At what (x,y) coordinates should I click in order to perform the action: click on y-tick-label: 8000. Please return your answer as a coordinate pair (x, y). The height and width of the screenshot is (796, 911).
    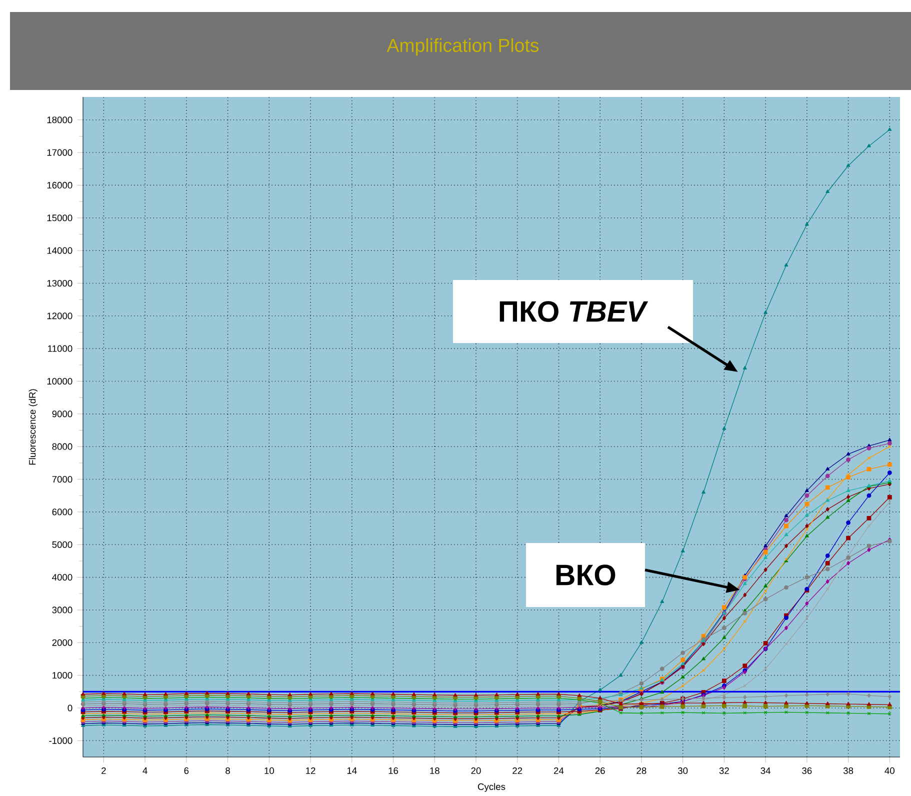
    Looking at the image, I should click on (62, 446).